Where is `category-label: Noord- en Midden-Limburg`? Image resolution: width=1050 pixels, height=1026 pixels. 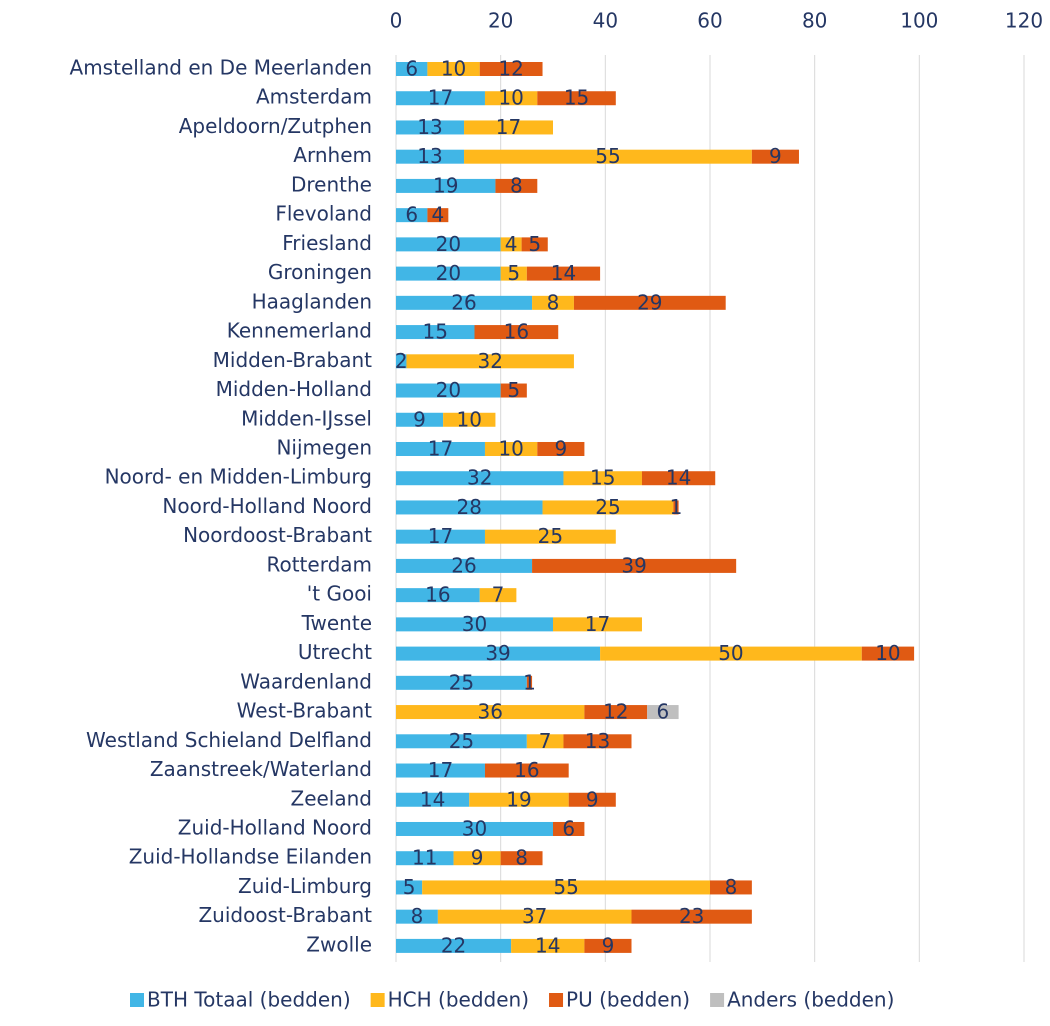 category-label: Noord- en Midden-Limburg is located at coordinates (238, 477).